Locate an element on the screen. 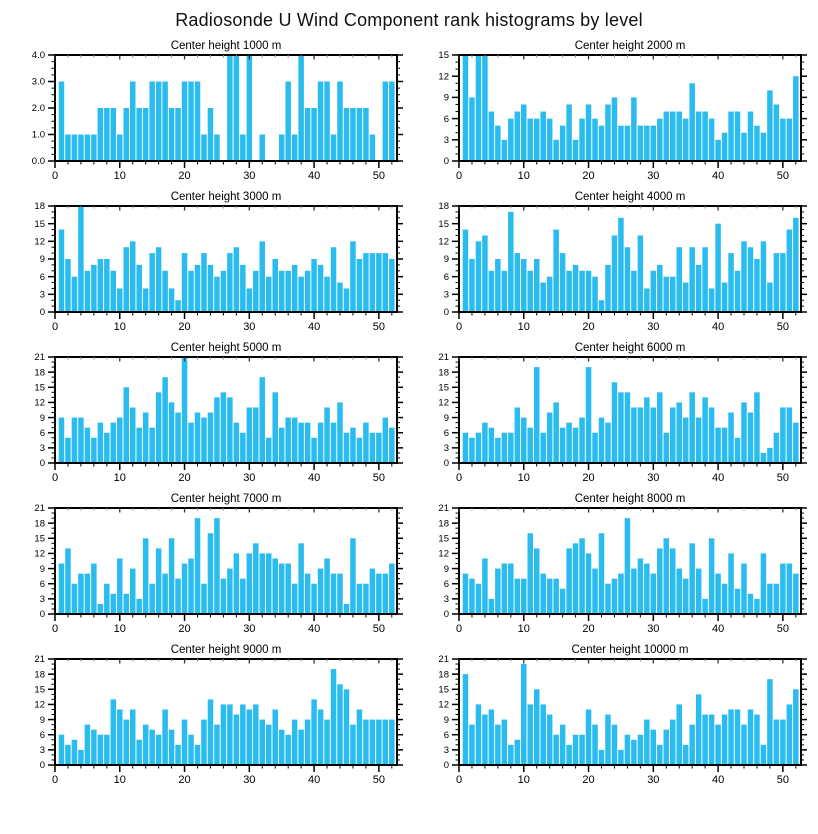  y-tick-label: 0 is located at coordinates (446, 765).